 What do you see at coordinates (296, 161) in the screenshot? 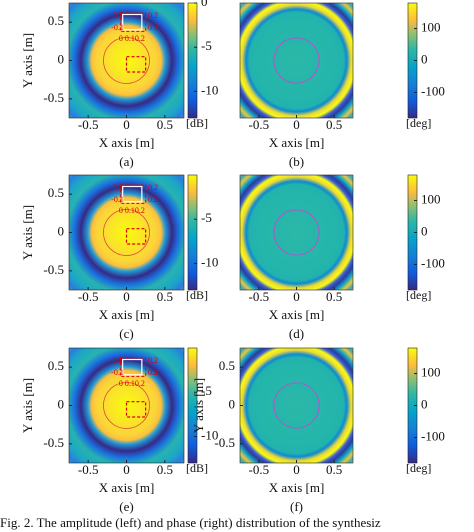
I see `panel-caption: (b)` at bounding box center [296, 161].